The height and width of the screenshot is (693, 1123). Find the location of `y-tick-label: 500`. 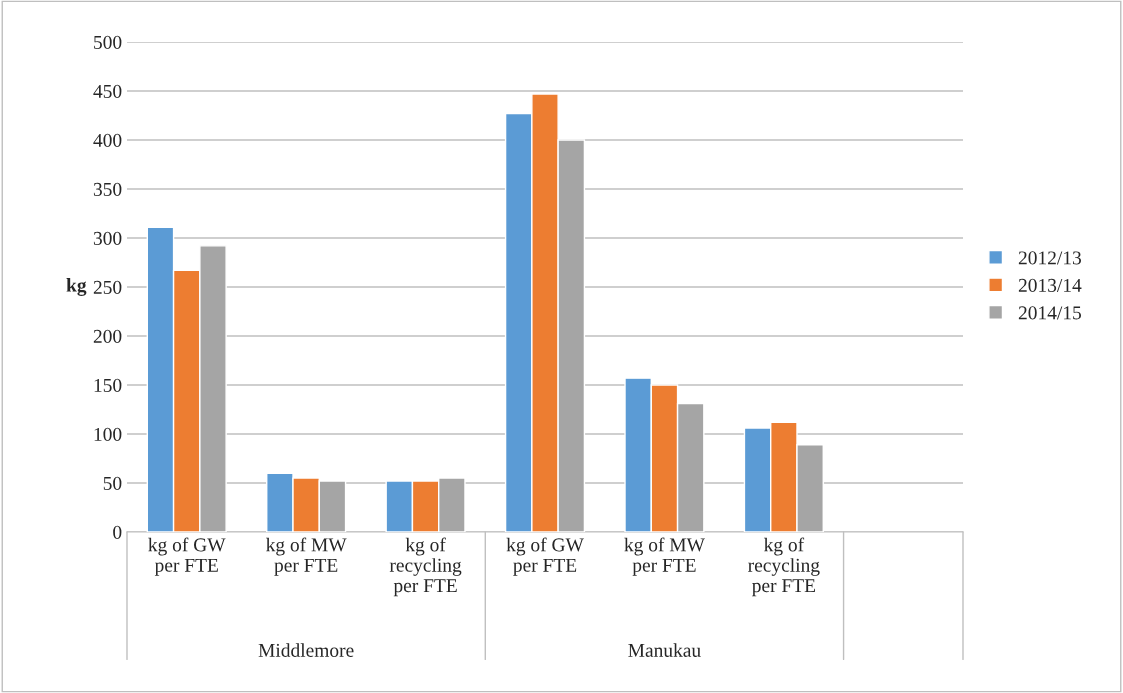

y-tick-label: 500 is located at coordinates (108, 42).